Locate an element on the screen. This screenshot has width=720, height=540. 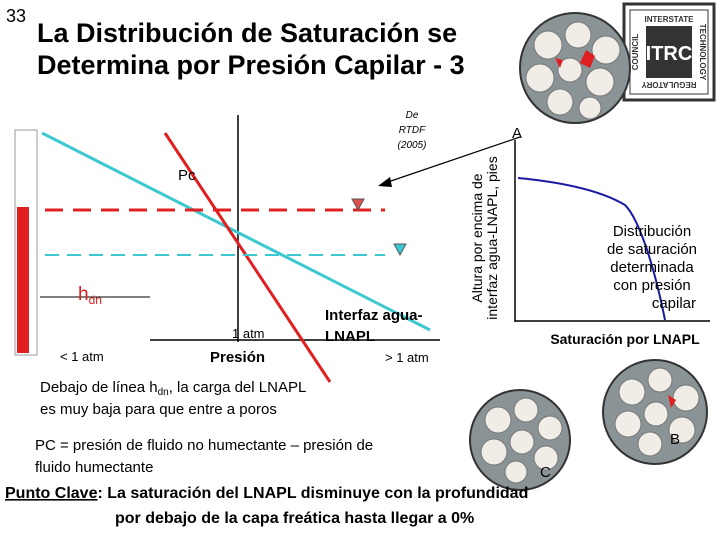
logo-text: TECHNOLOGY is located at coordinates (702, 52).